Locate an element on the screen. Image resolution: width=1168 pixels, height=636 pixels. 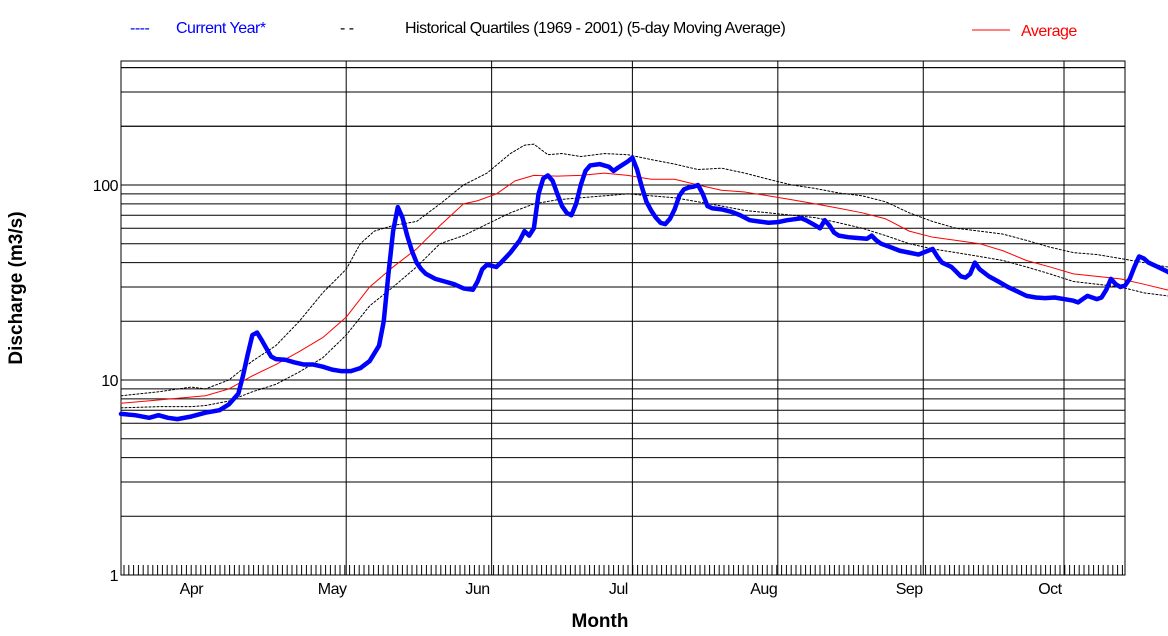
y-tick-label-100: 100 is located at coordinates (106, 186).